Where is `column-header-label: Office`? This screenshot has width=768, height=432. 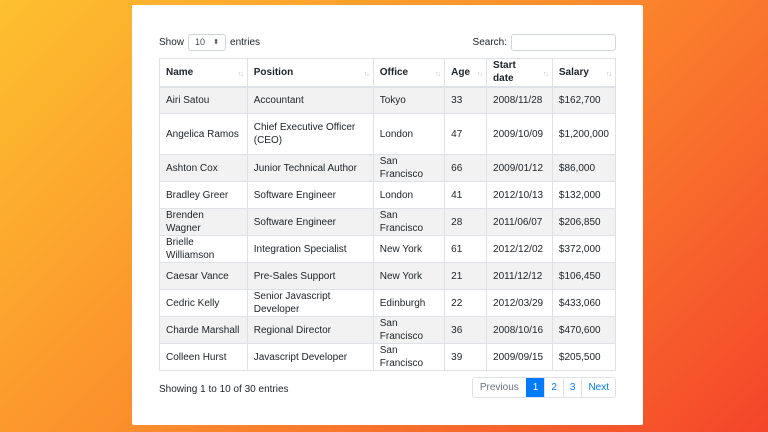 column-header-label: Office is located at coordinates (394, 72).